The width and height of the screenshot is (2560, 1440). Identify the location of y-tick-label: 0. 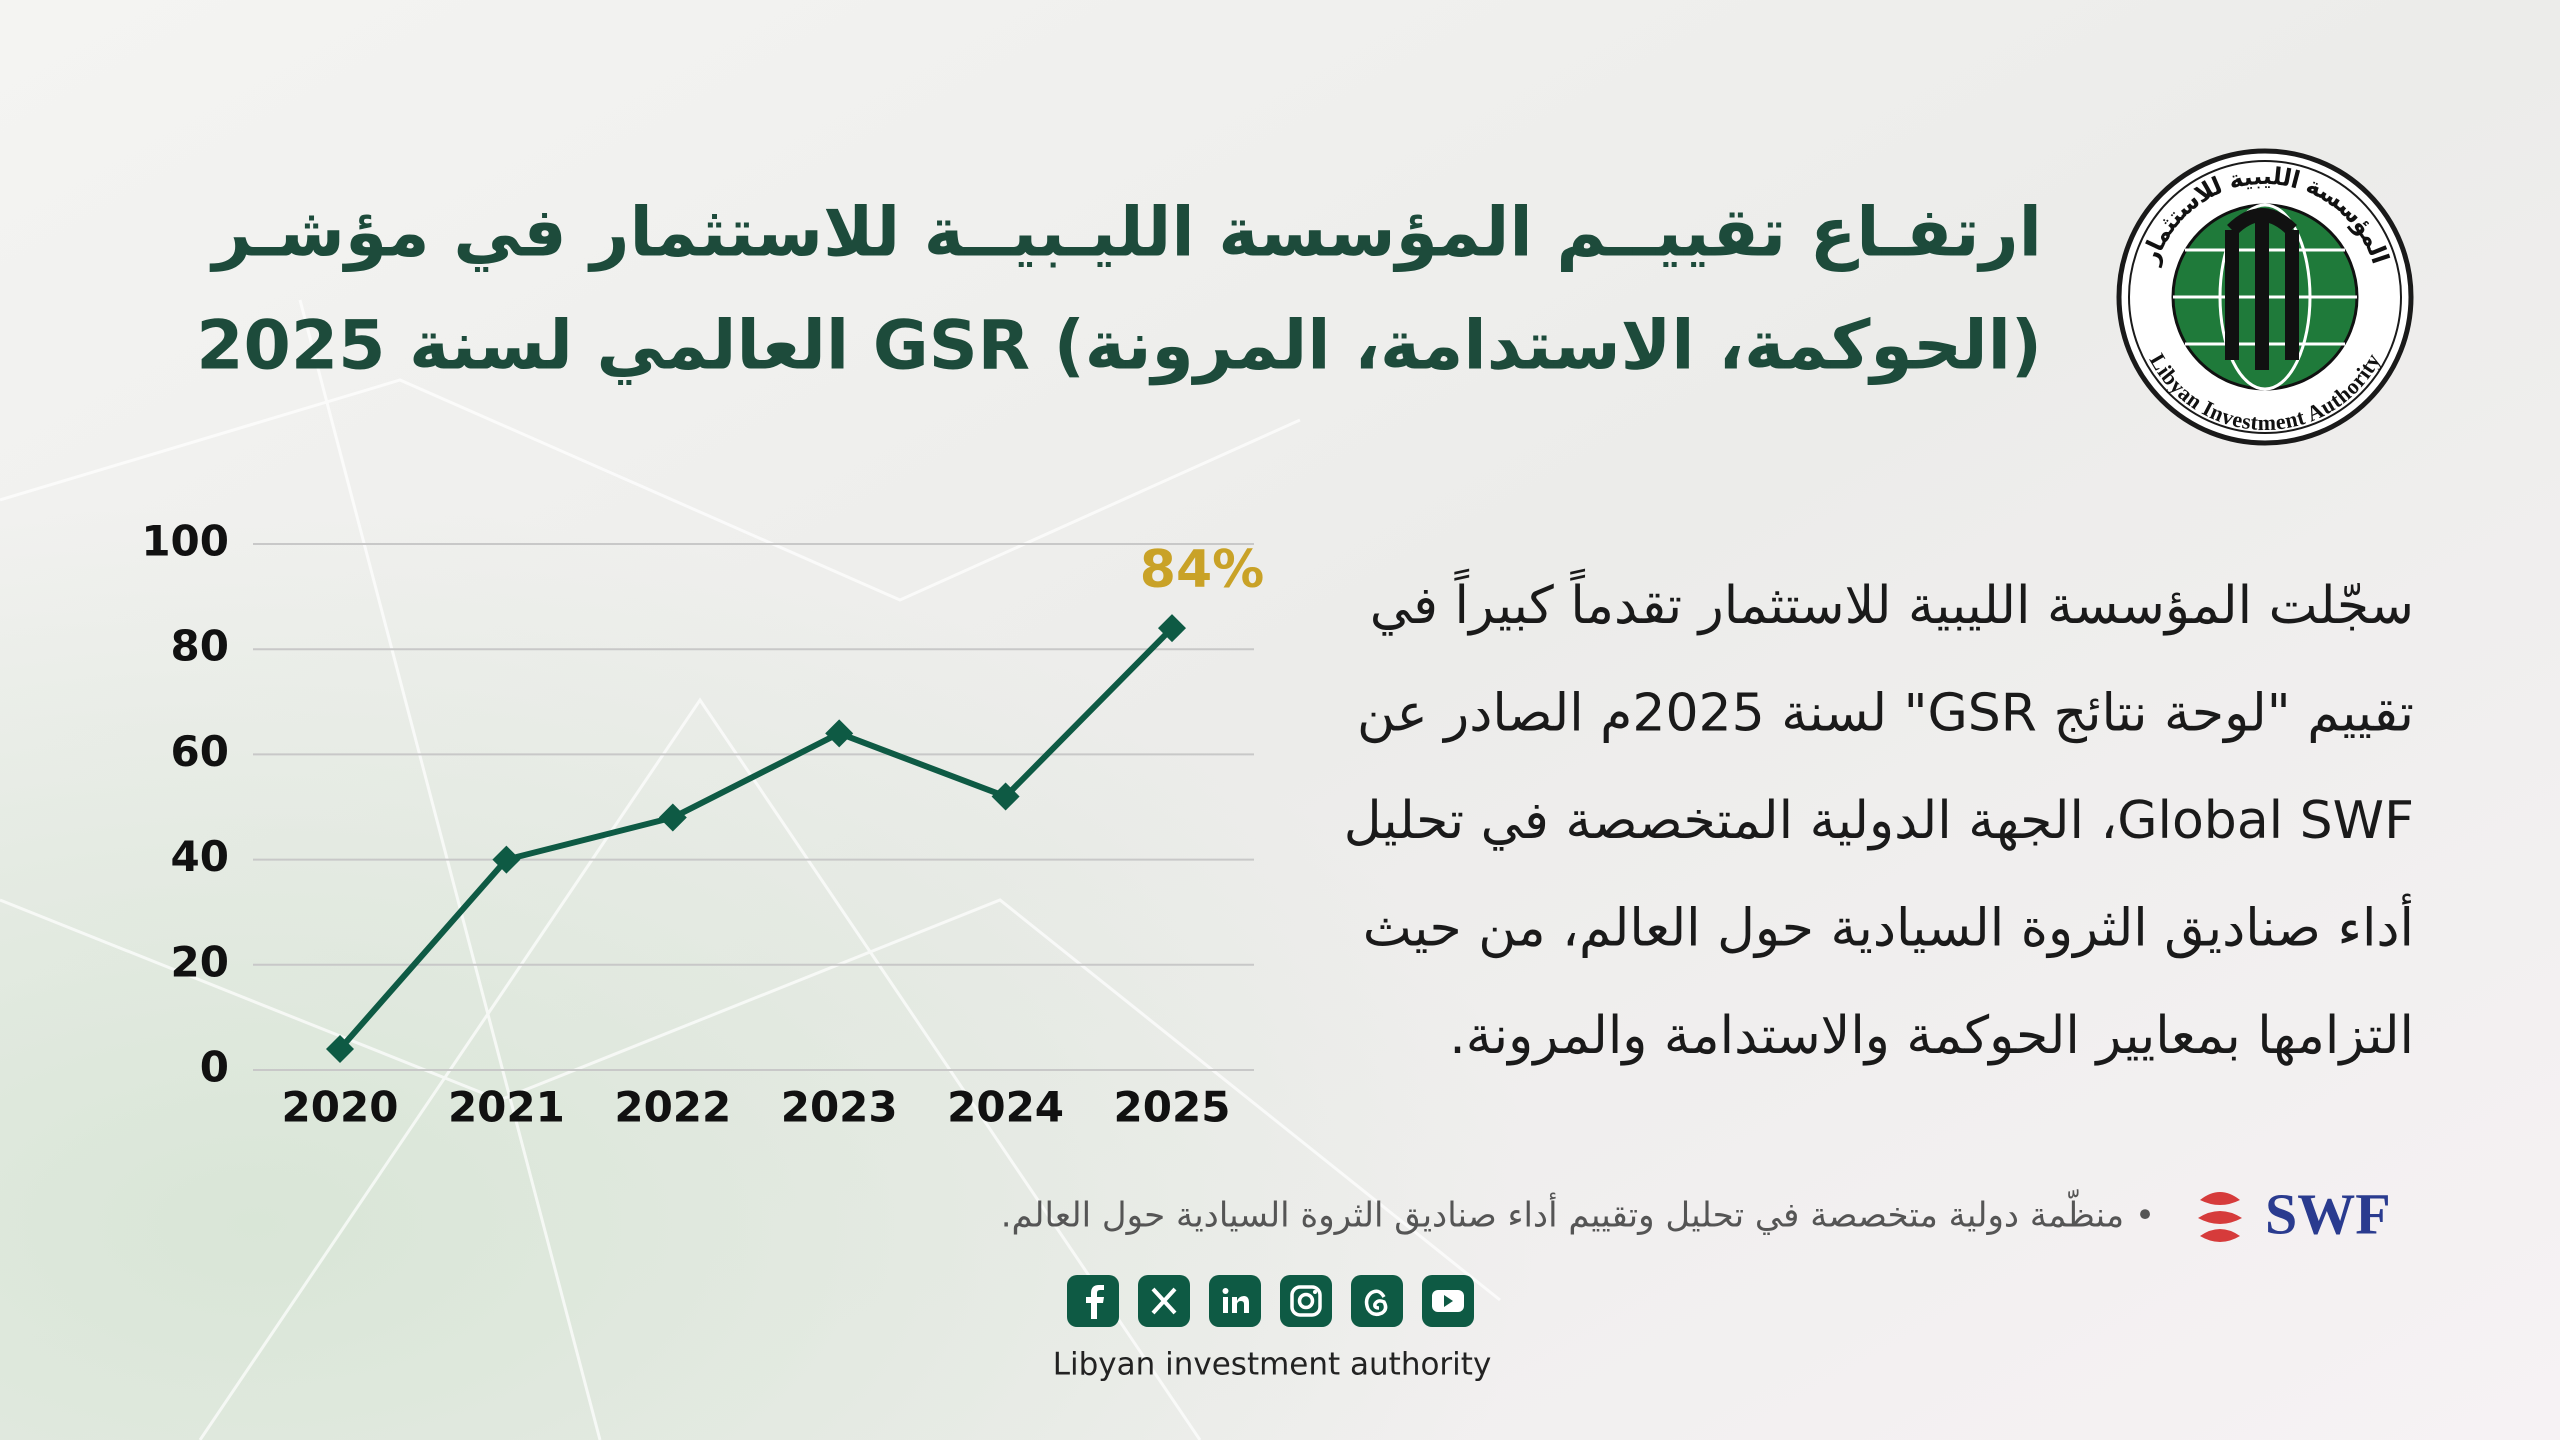
(214, 1067).